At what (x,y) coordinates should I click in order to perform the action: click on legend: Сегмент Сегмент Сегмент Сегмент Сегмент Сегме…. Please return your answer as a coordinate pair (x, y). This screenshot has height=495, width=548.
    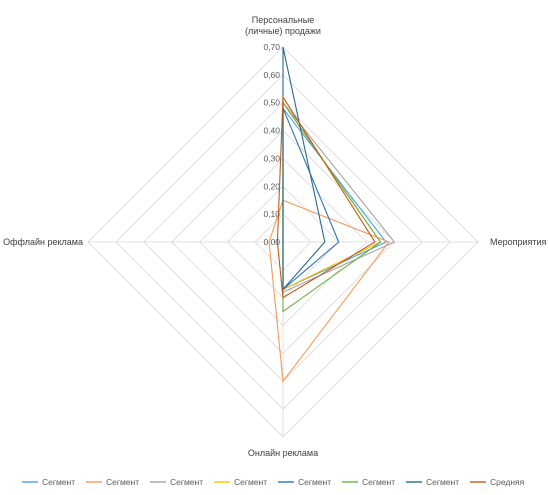
    Looking at the image, I should click on (273, 482).